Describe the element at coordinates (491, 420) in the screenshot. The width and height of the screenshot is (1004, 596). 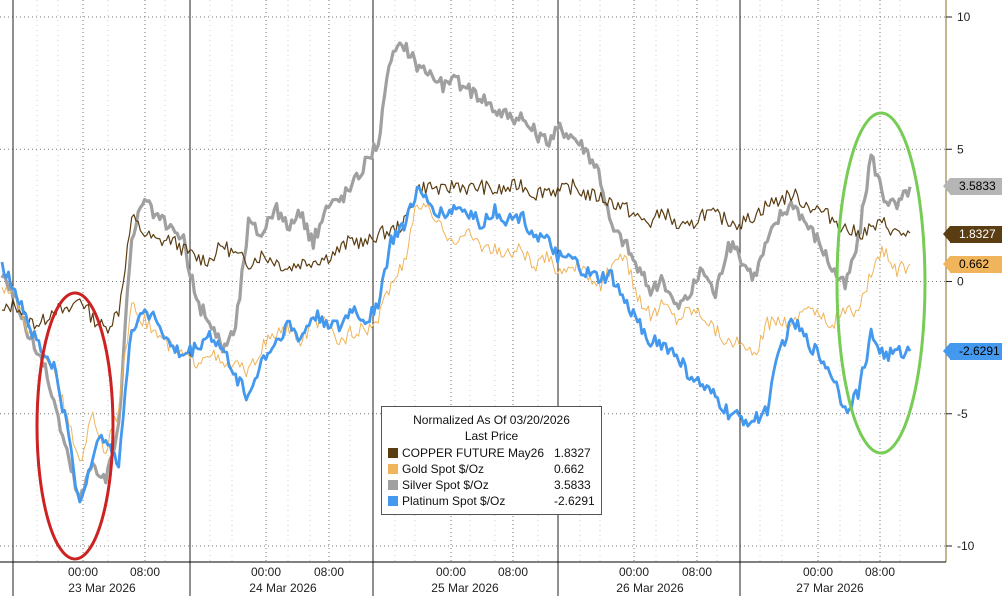
I see `legend-title: Normalized As Of 03/20/2026` at that location.